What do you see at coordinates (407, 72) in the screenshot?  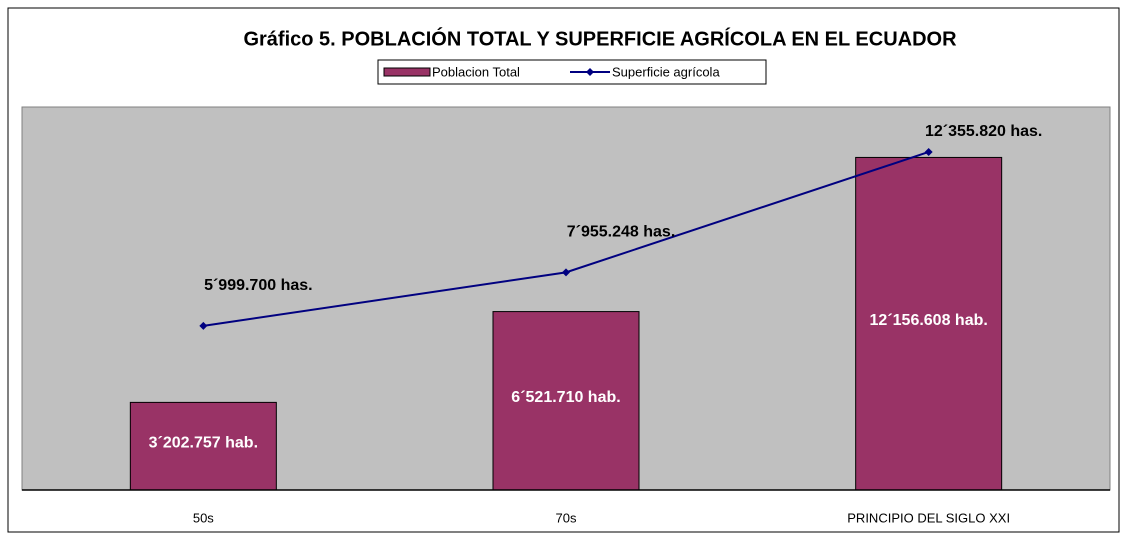 I see `legend-swatch` at bounding box center [407, 72].